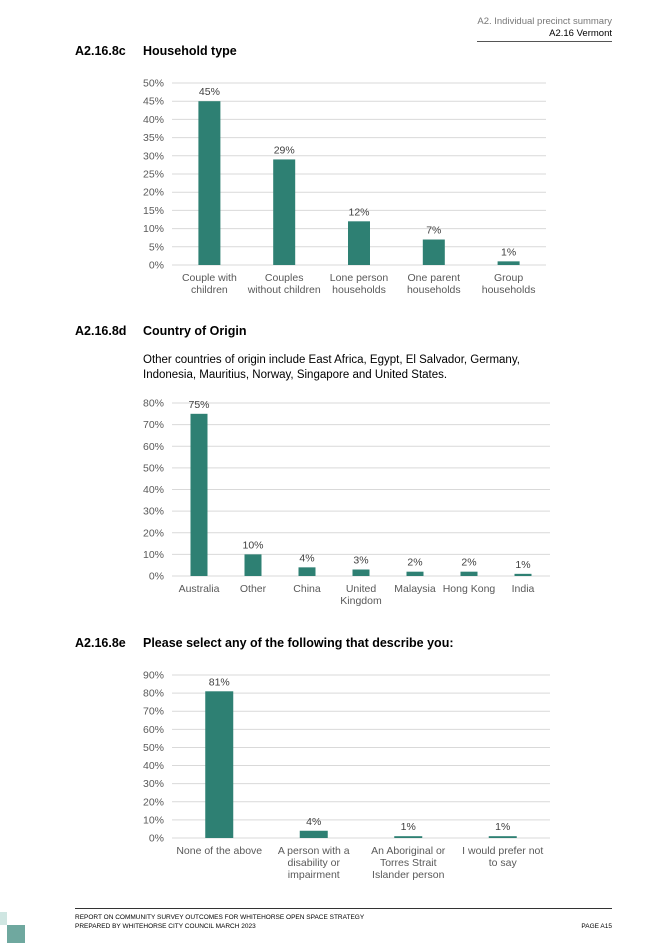  Describe the element at coordinates (16, 934) in the screenshot. I see `corner-decoration-dark` at that location.